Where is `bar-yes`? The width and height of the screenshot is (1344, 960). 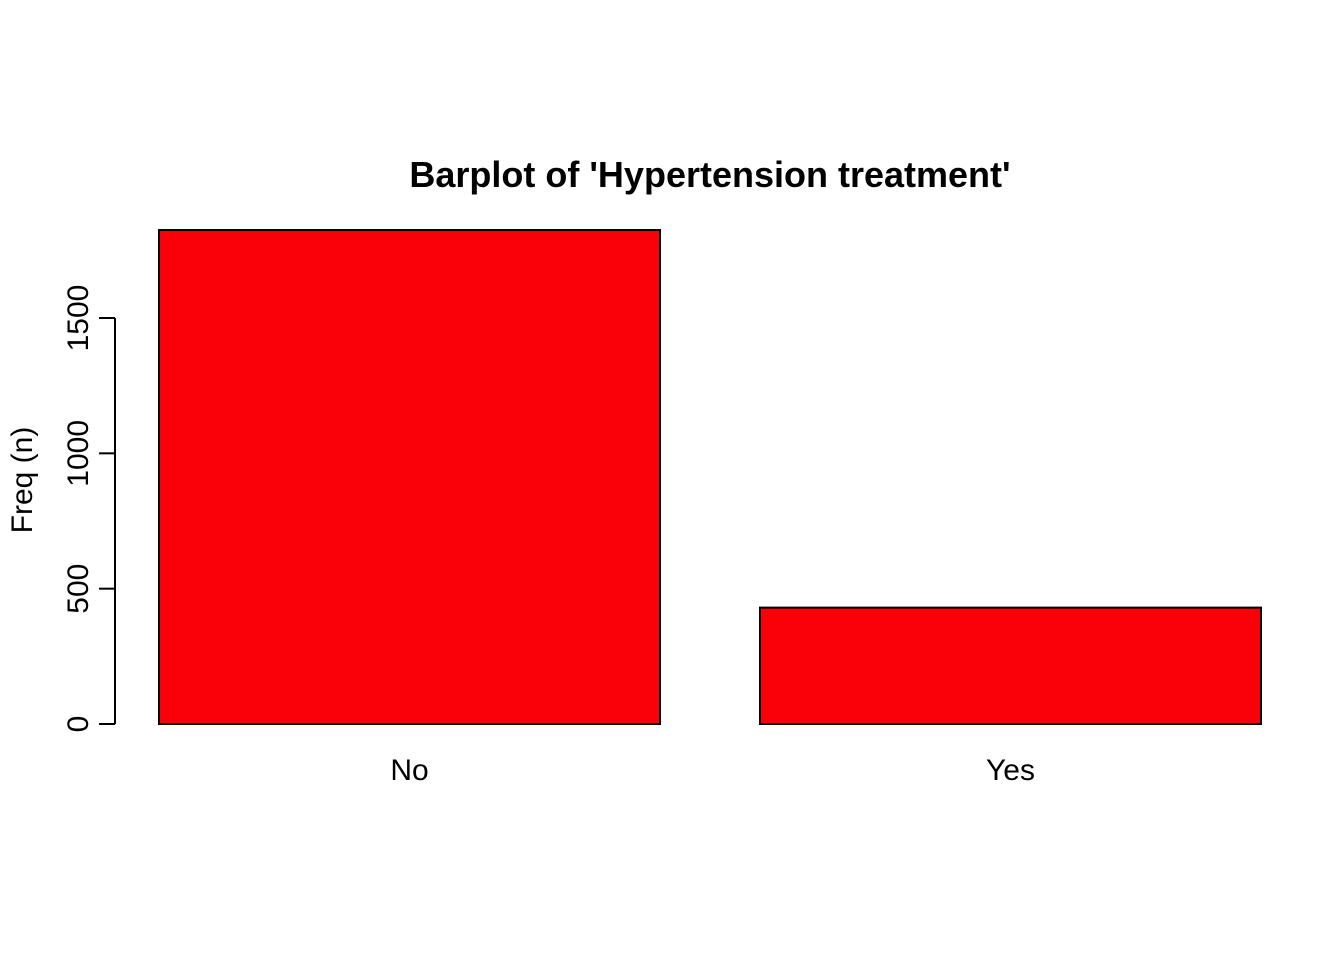
bar-yes is located at coordinates (1010, 666).